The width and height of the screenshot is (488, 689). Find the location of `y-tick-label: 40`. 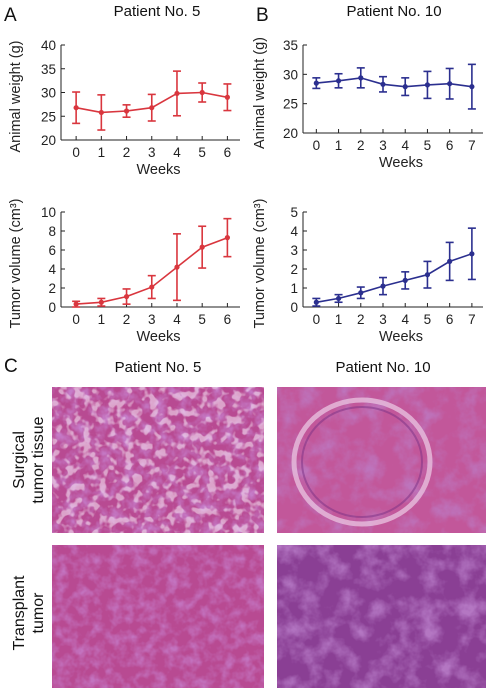

y-tick-label: 40 is located at coordinates (48, 45).